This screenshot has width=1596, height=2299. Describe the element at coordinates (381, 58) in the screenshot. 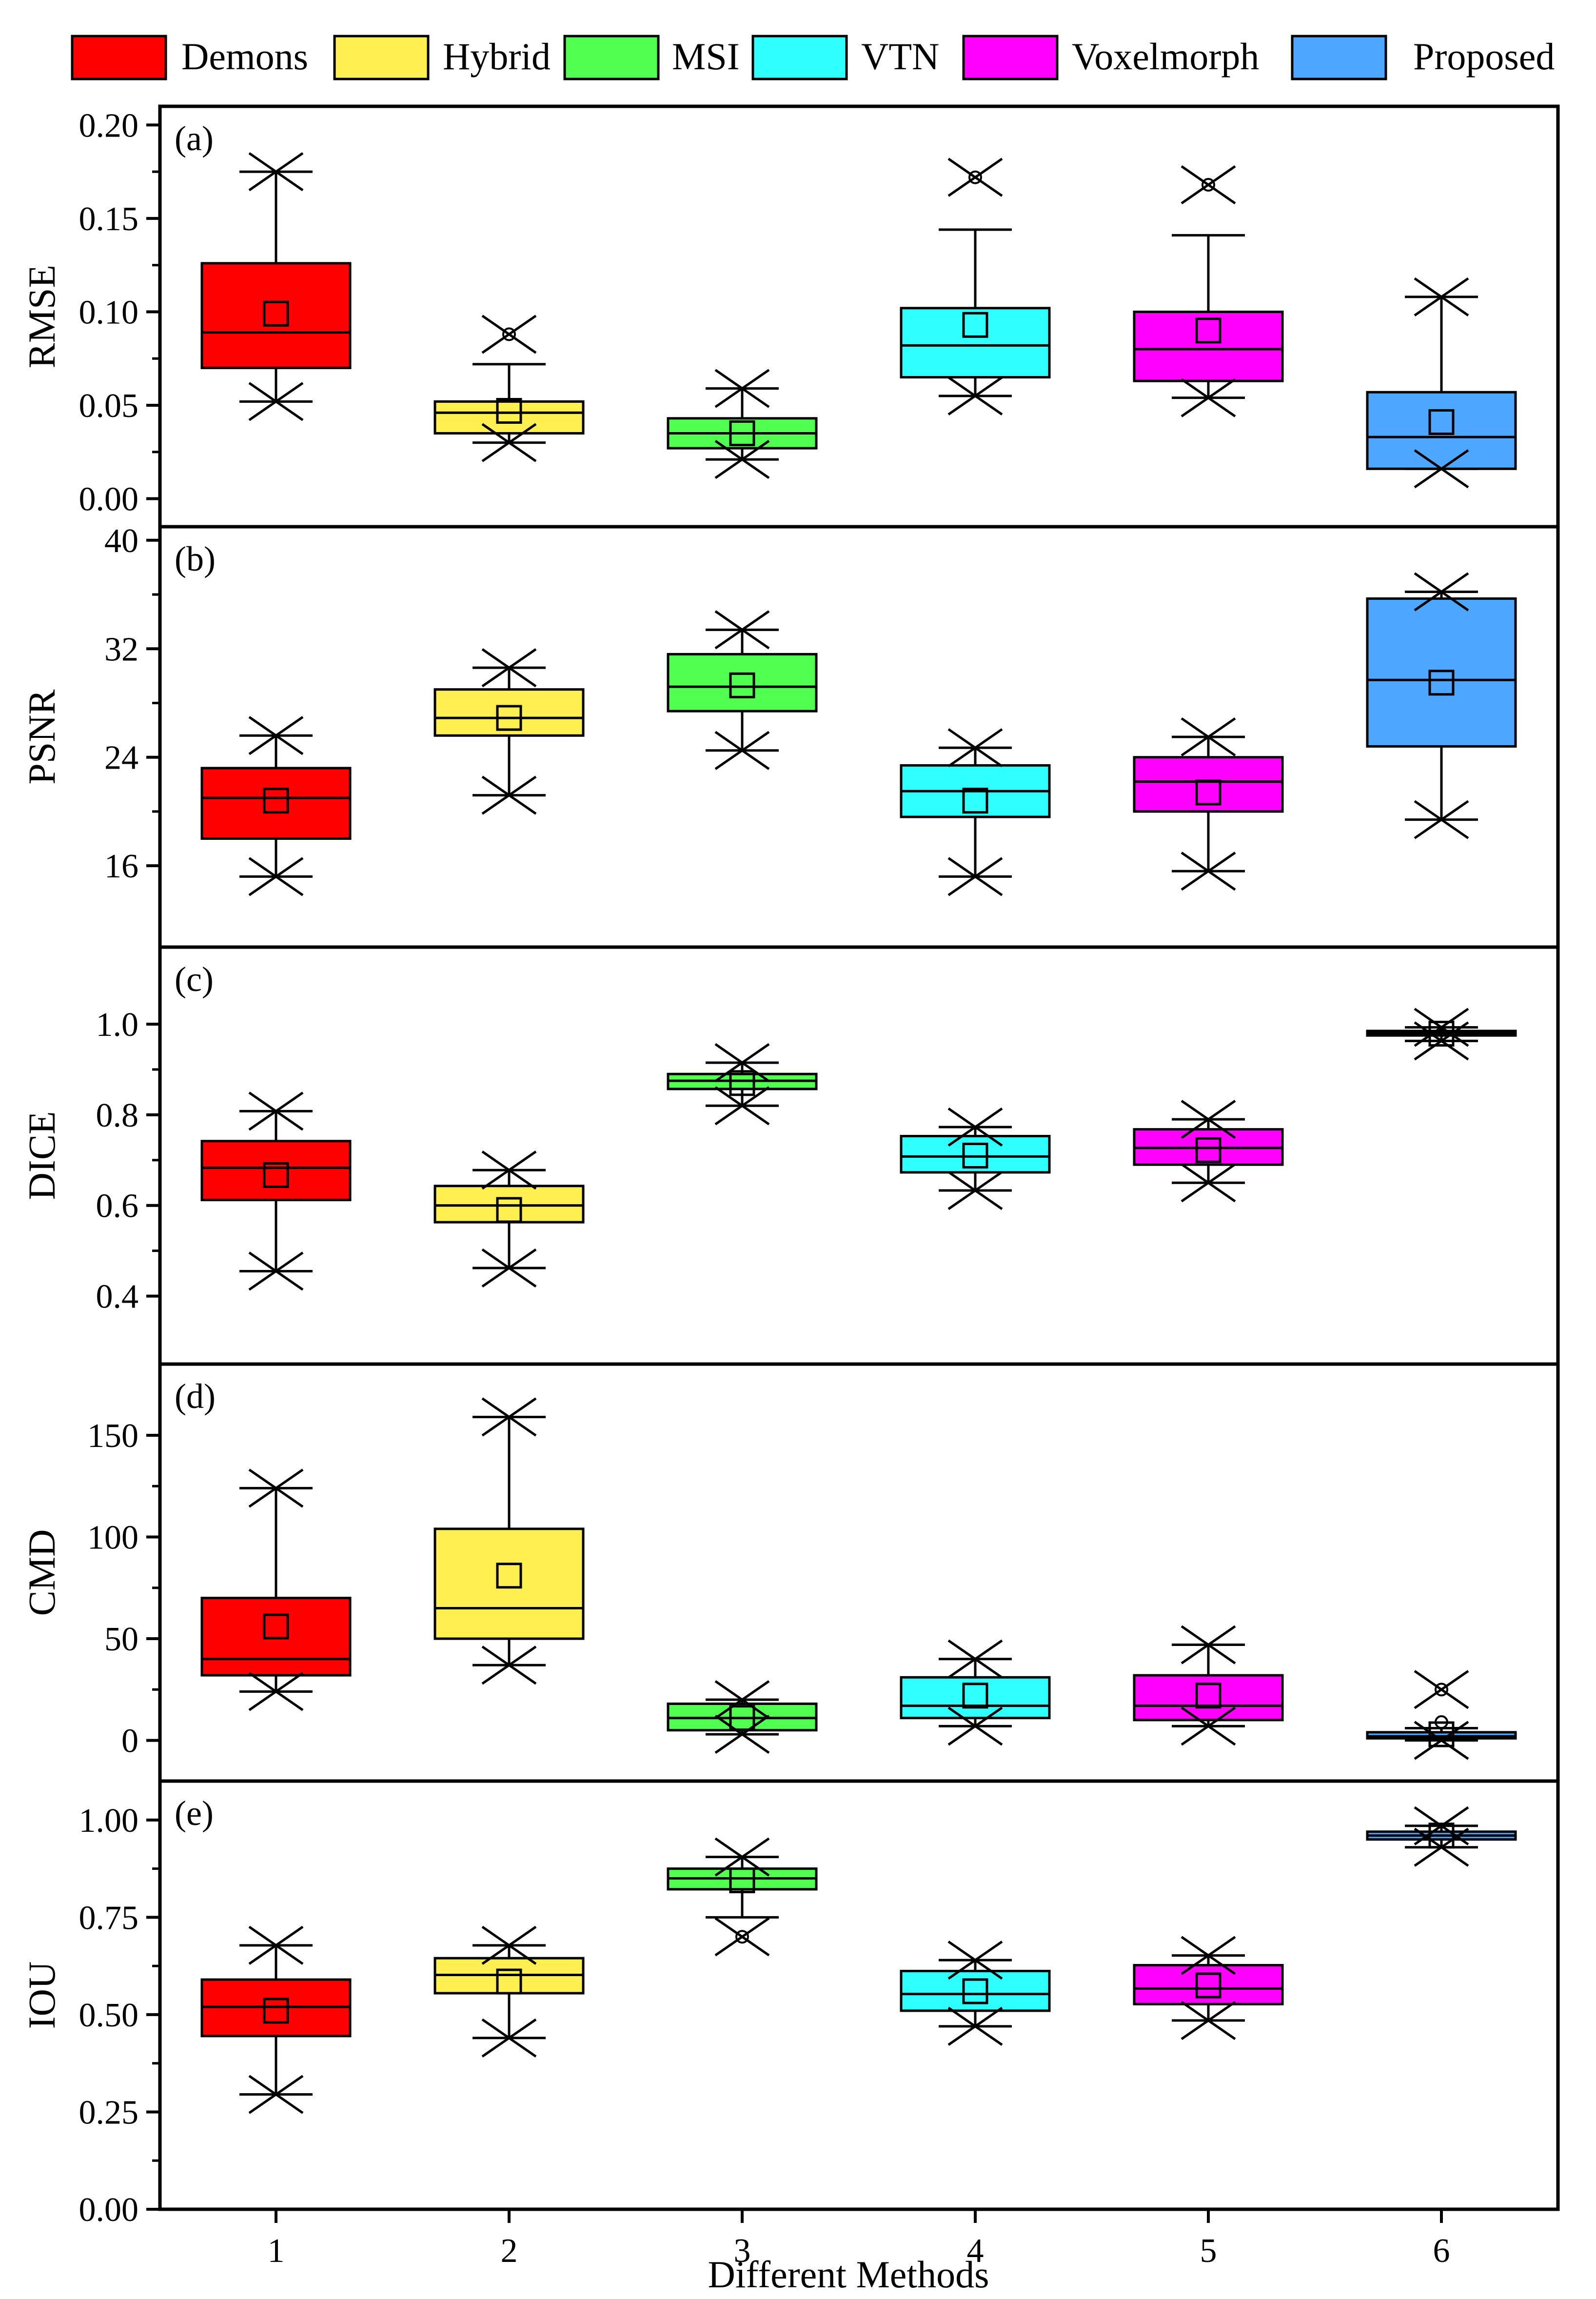

I see `legend-swatch-hybrid` at that location.